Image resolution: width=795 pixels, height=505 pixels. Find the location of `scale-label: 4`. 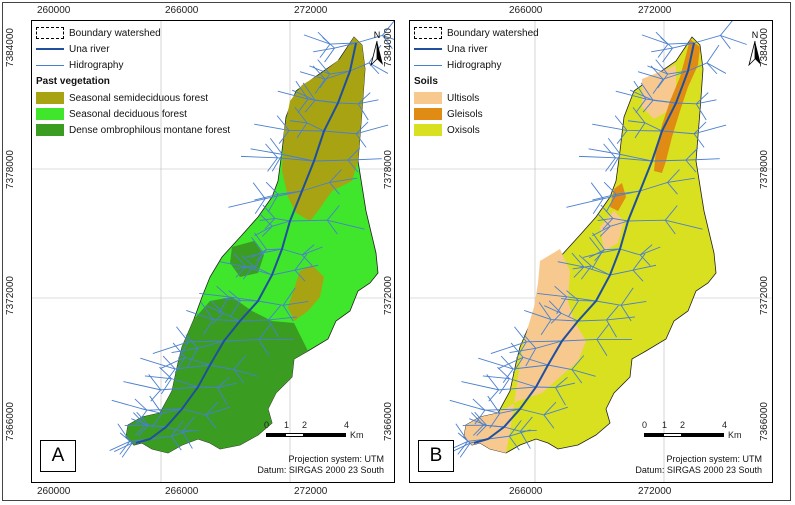

scale-label: 4 is located at coordinates (347, 425).